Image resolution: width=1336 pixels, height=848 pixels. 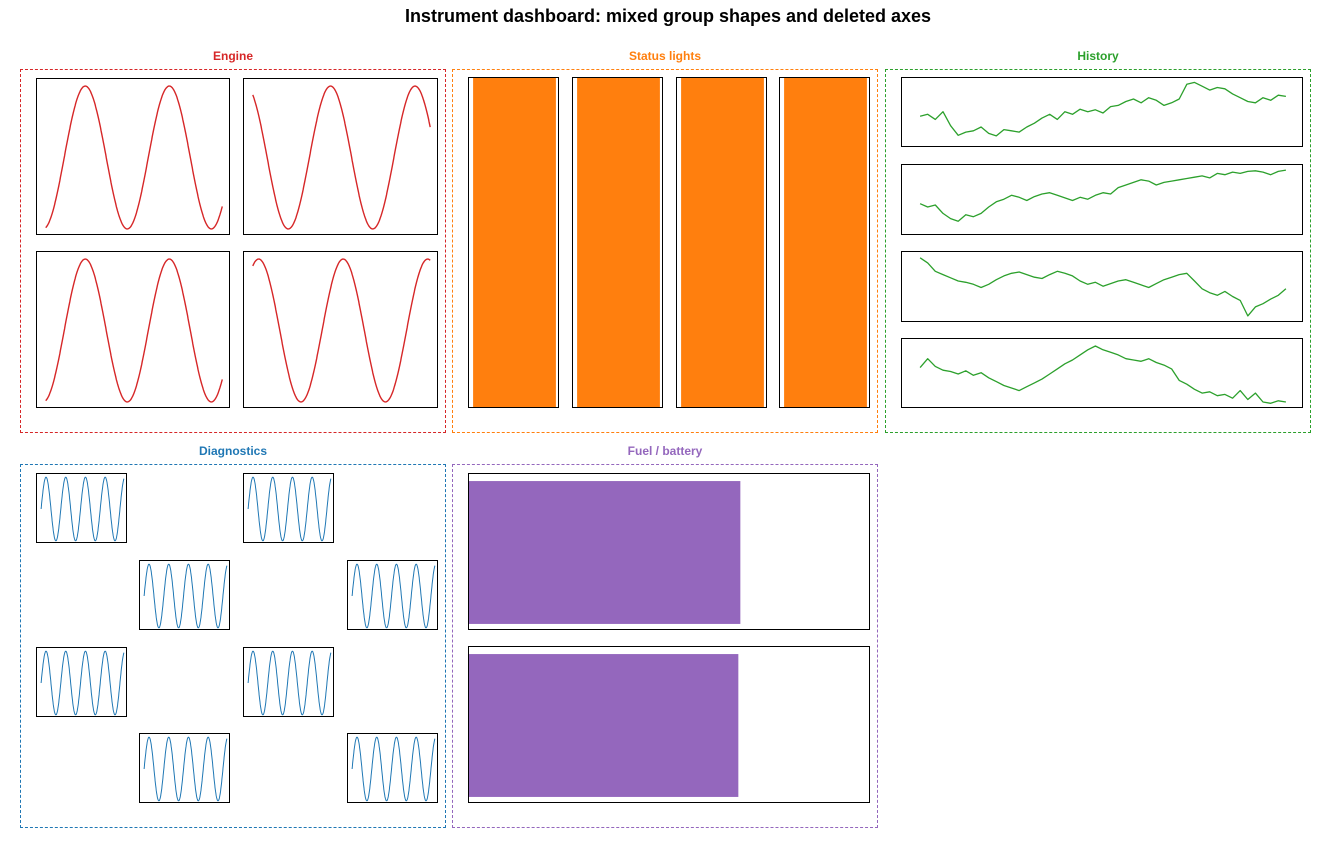 I want to click on status-group-title: Status lights, so click(x=664, y=56).